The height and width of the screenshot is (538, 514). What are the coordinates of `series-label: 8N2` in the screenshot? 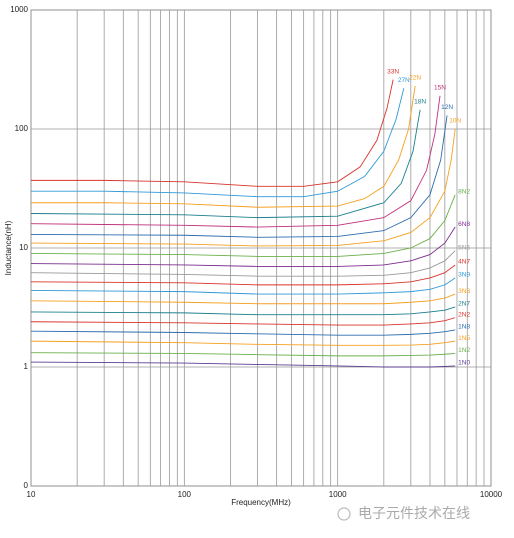 It's located at (464, 192).